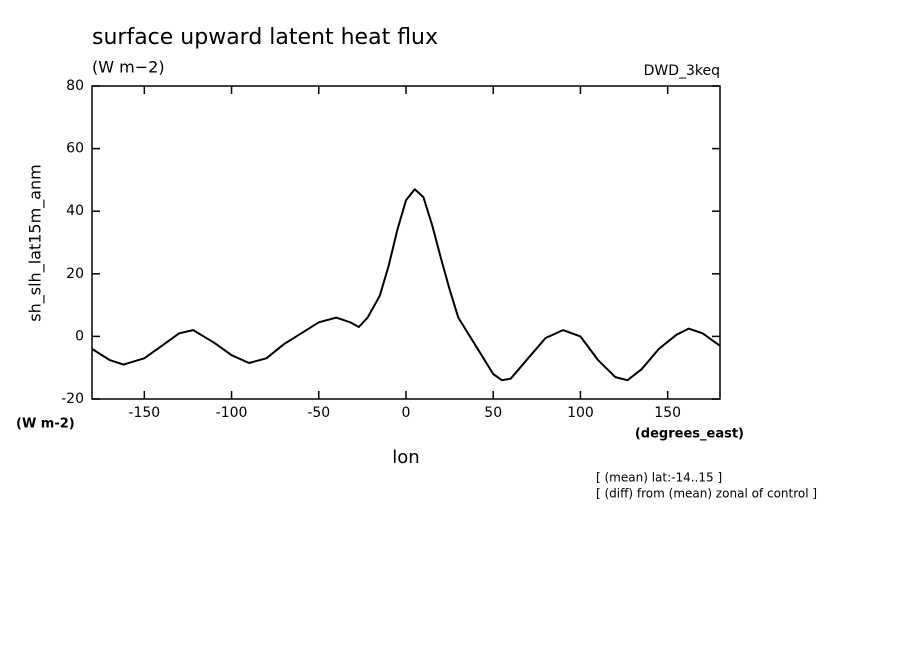 Image resolution: width=904 pixels, height=654 pixels. Describe the element at coordinates (689, 434) in the screenshot. I see `x-axis-unit: (degrees_east)` at that location.